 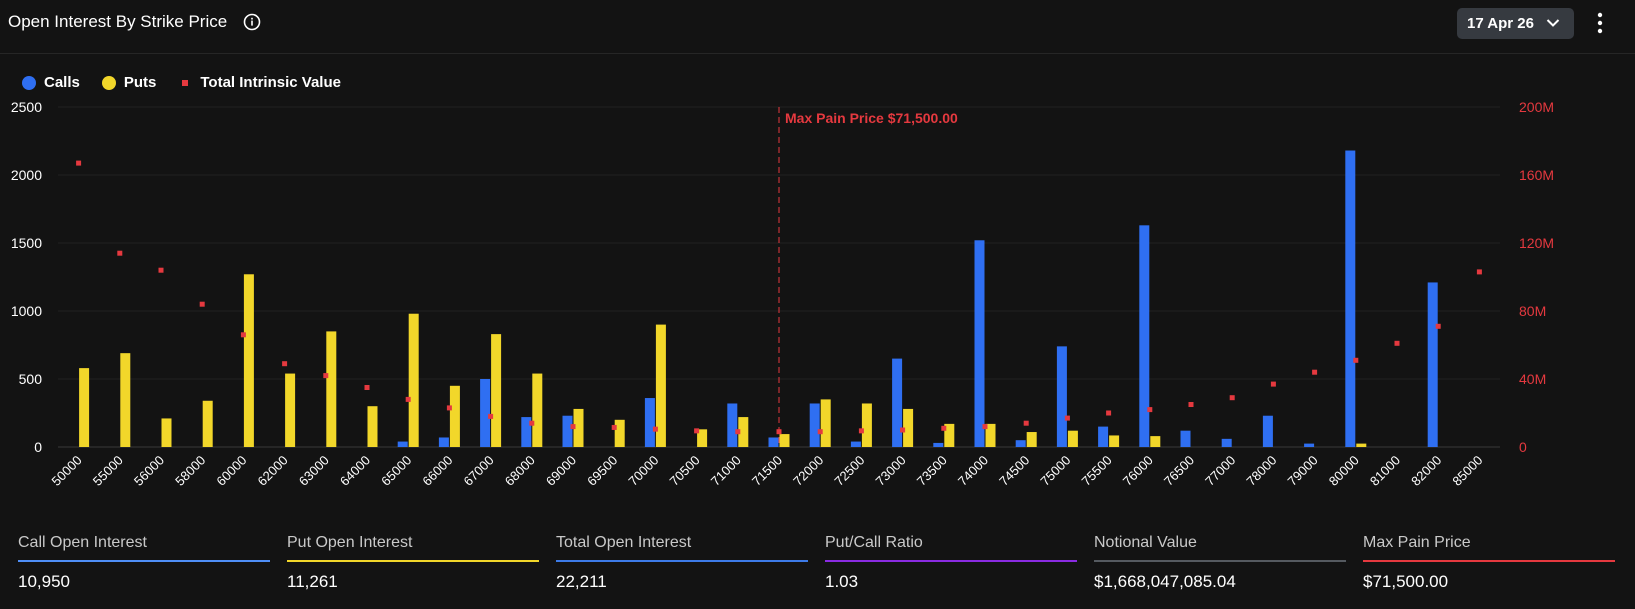 I want to click on stat-label: Put Open Interest, so click(x=350, y=542).